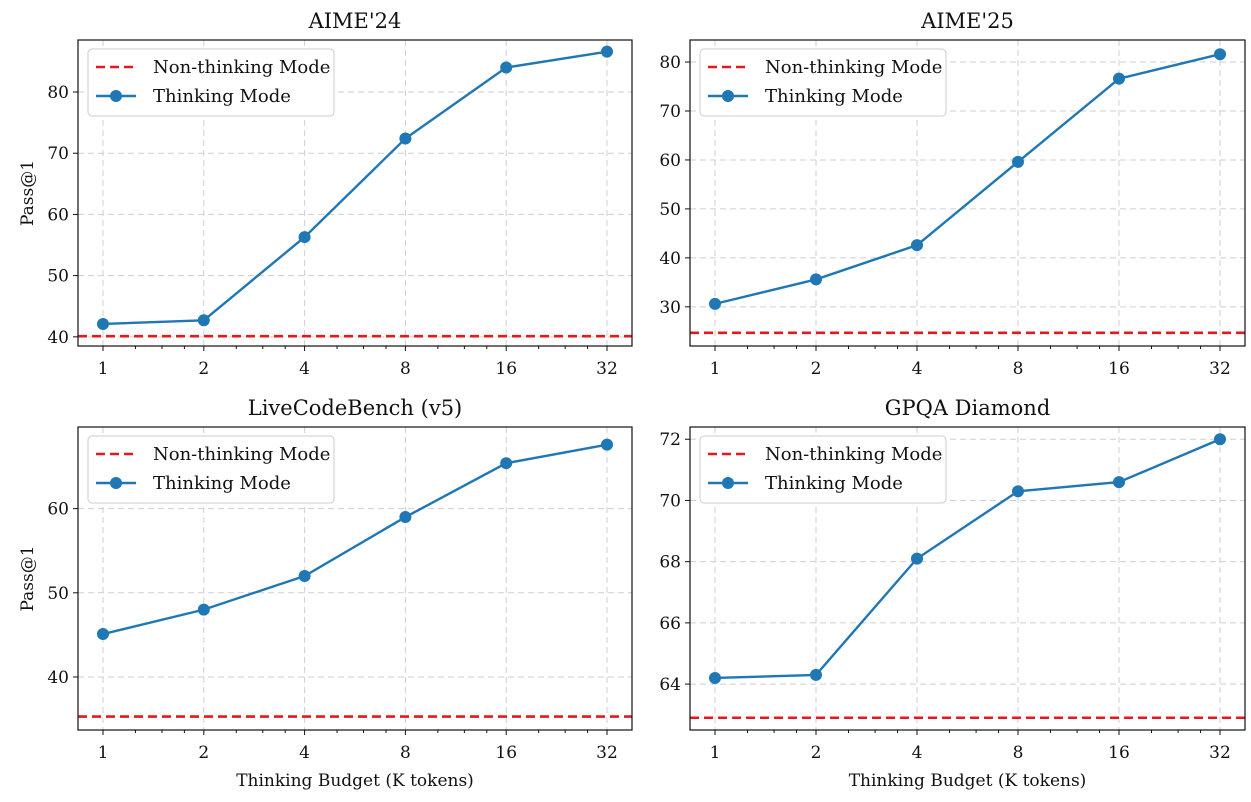 Image resolution: width=1251 pixels, height=802 pixels. I want to click on chart-title: AIME'25, so click(967, 21).